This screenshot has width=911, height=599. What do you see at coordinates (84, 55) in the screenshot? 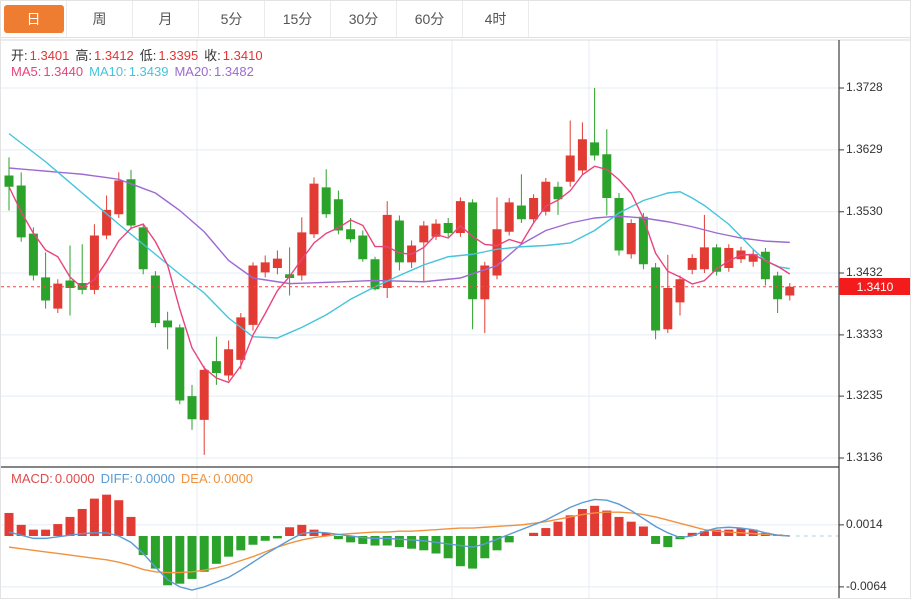
I see `legend-label: 高:` at bounding box center [84, 55].